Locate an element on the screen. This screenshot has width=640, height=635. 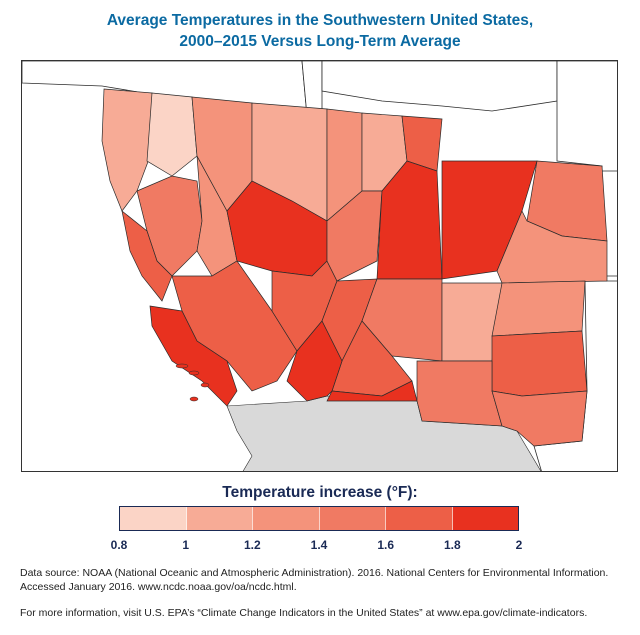
nm-southeast is located at coordinates (539, 418).